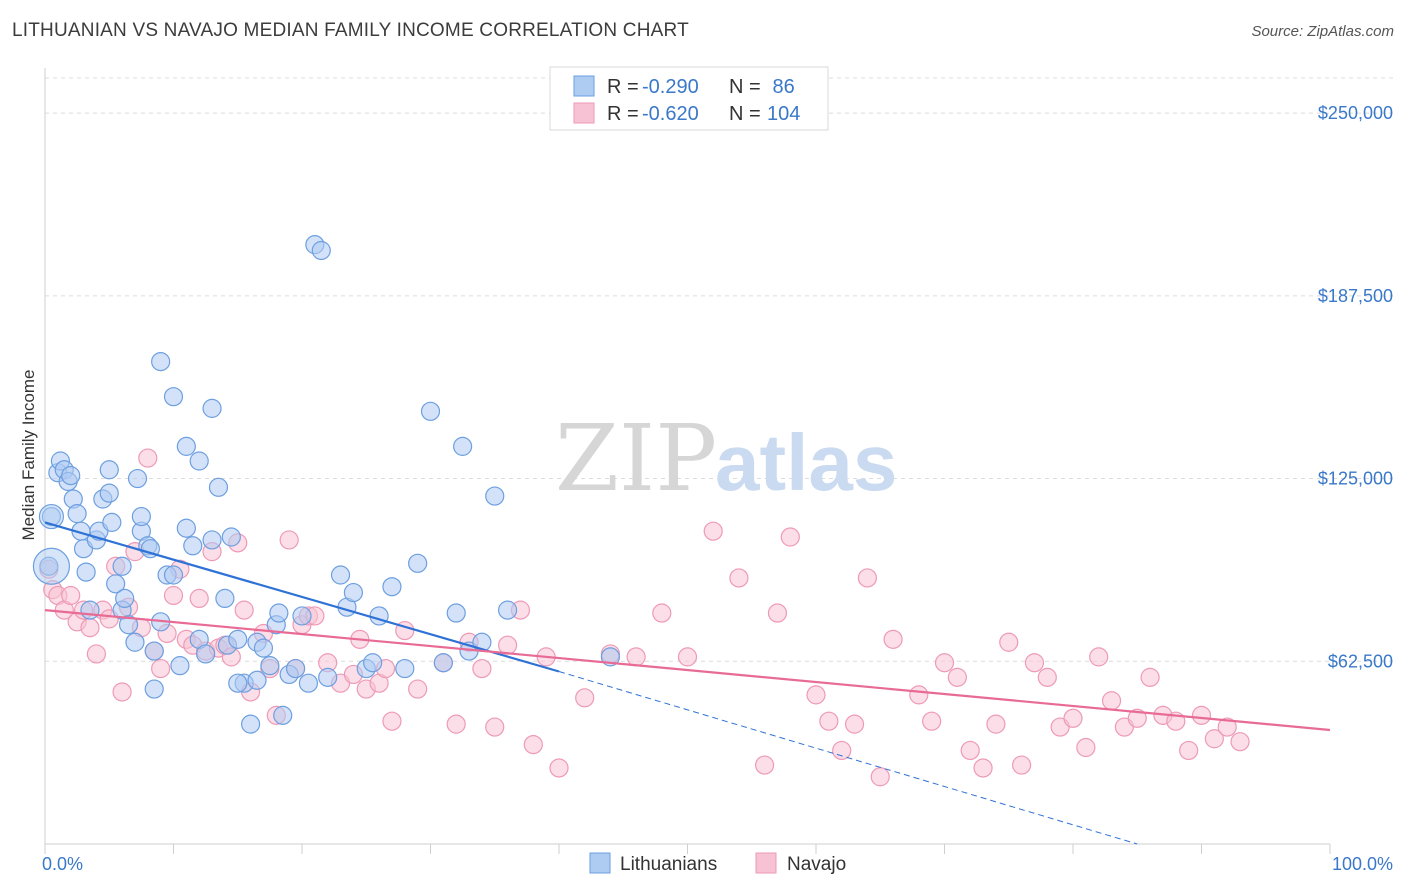  Describe the element at coordinates (668, 864) in the screenshot. I see `bottom-legend-lithuanians: Lithuanians` at that location.